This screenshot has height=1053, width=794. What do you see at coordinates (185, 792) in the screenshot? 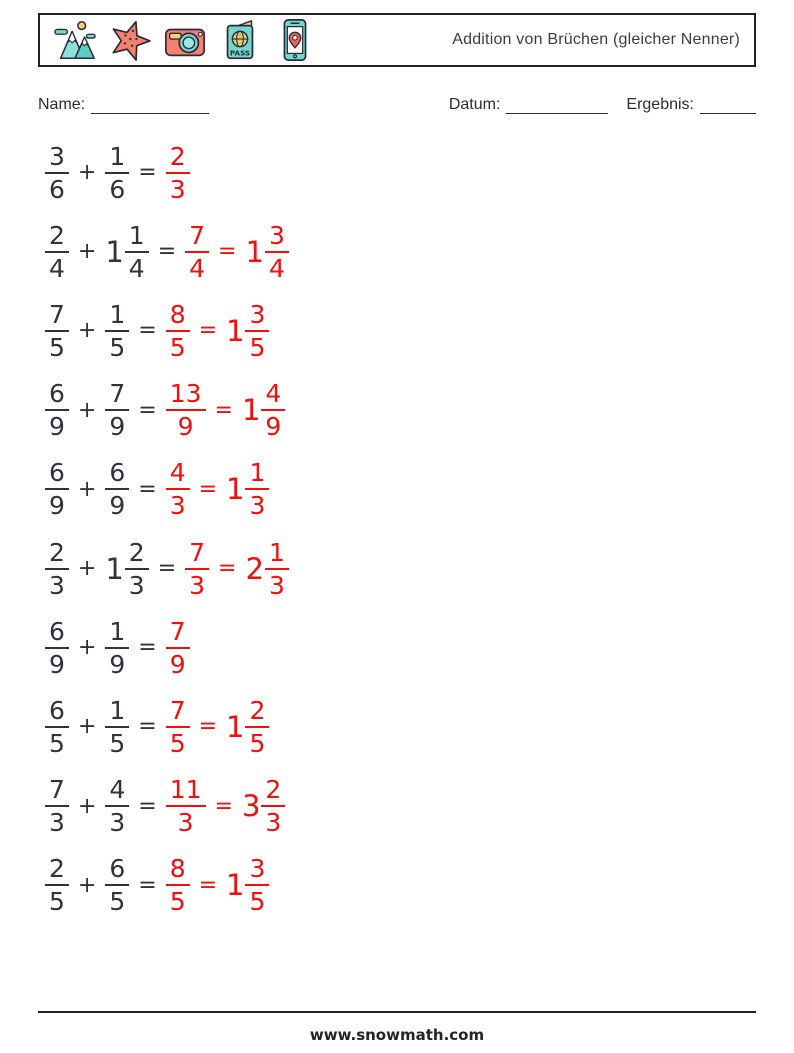
I see `numerator: 11` at bounding box center [185, 792].